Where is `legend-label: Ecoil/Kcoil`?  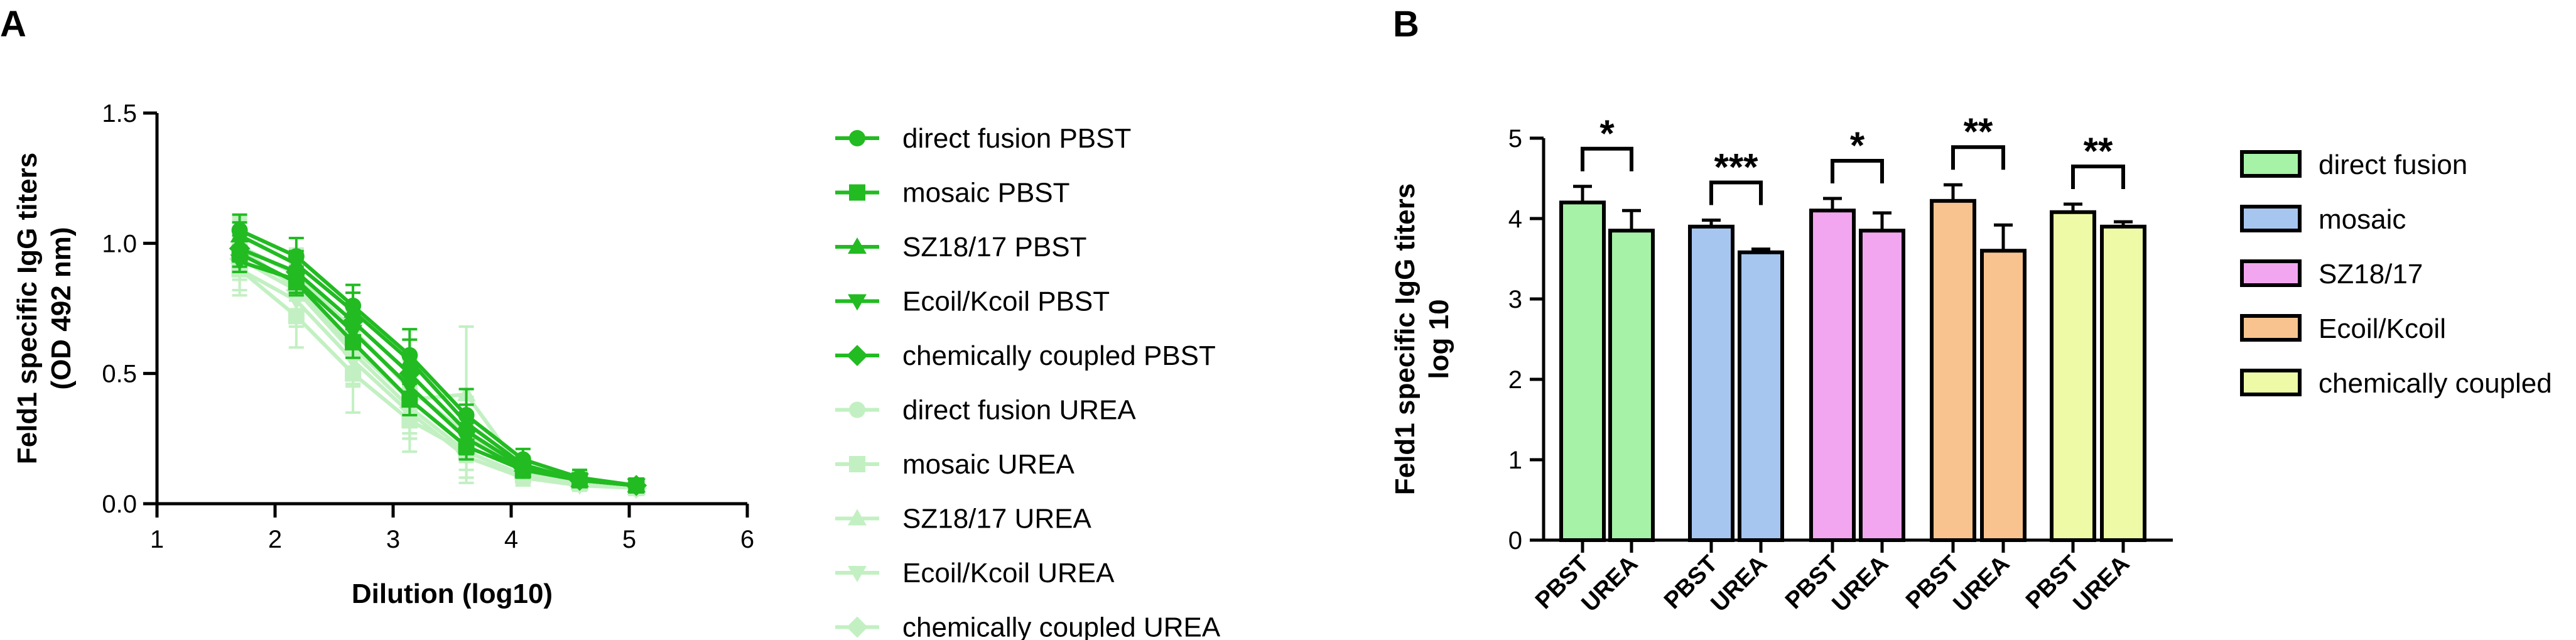
legend-label: Ecoil/Kcoil is located at coordinates (2383, 329).